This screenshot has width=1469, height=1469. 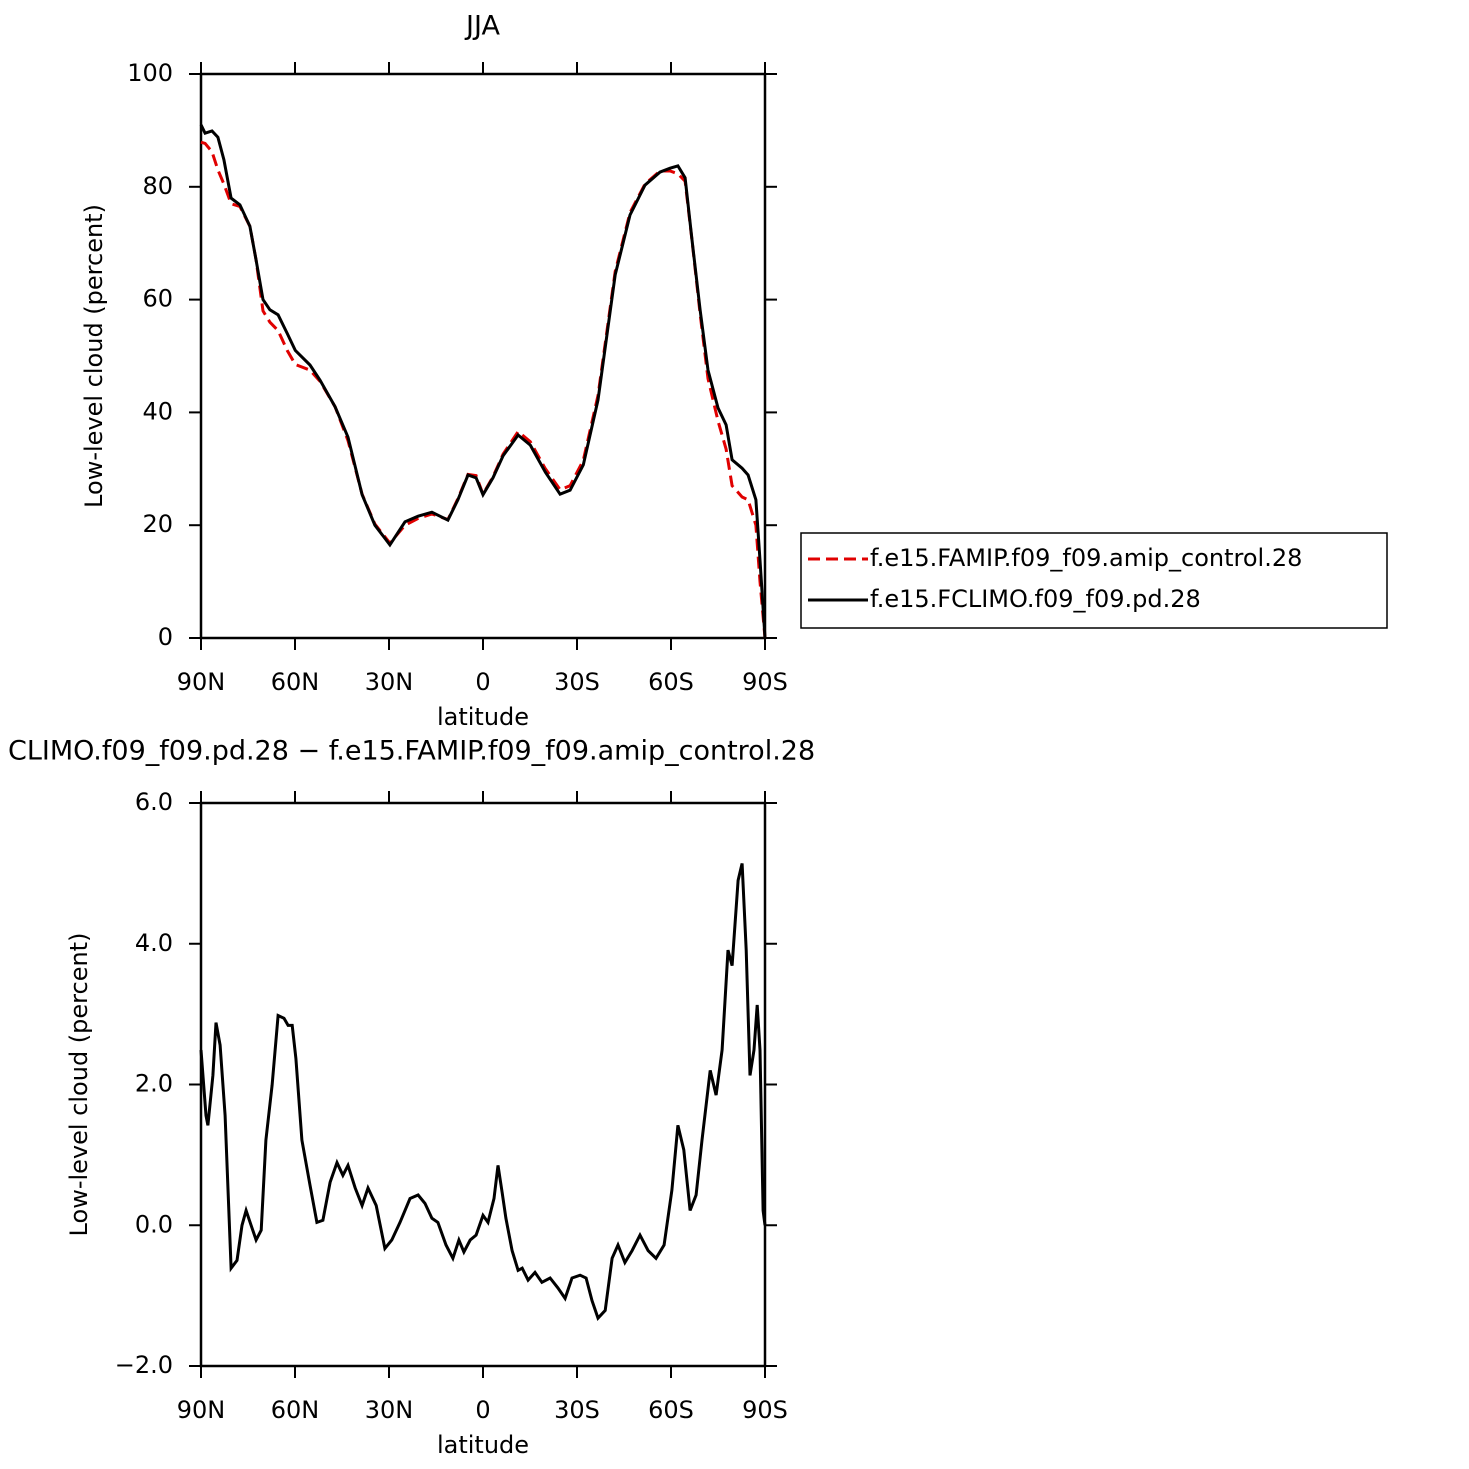 What do you see at coordinates (157, 524) in the screenshot?
I see `y-tick-label: 20` at bounding box center [157, 524].